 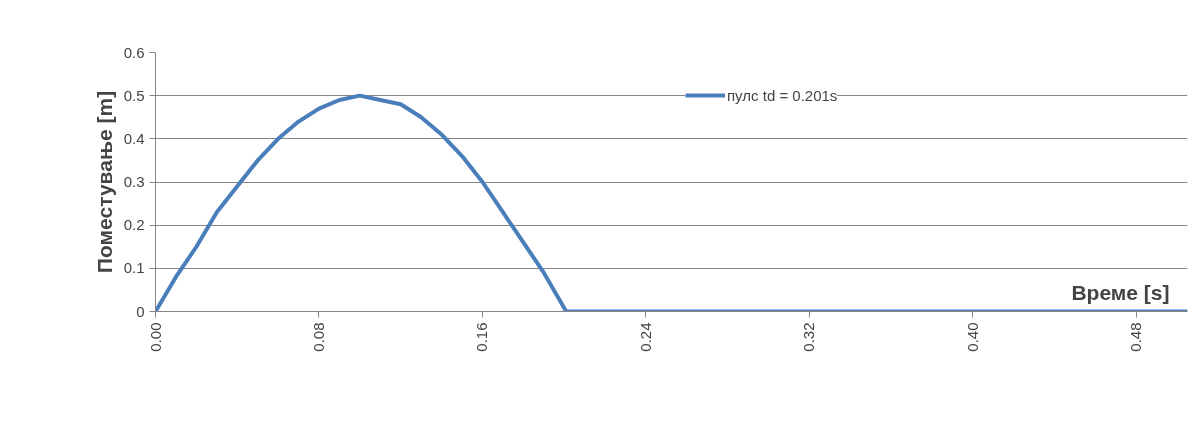 I want to click on y-axis-title: Поместување [m], so click(x=104, y=182).